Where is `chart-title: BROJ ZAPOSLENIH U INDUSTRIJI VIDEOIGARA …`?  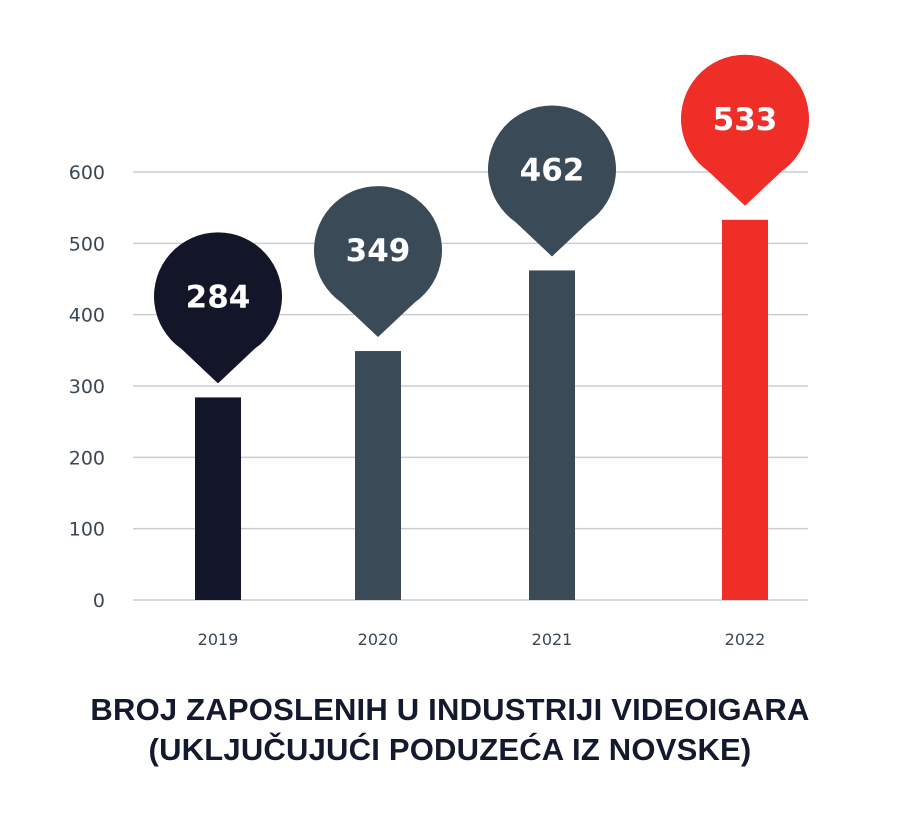
chart-title: BROJ ZAPOSLENIH U INDUSTRIJI VIDEOIGARA … is located at coordinates (450, 730).